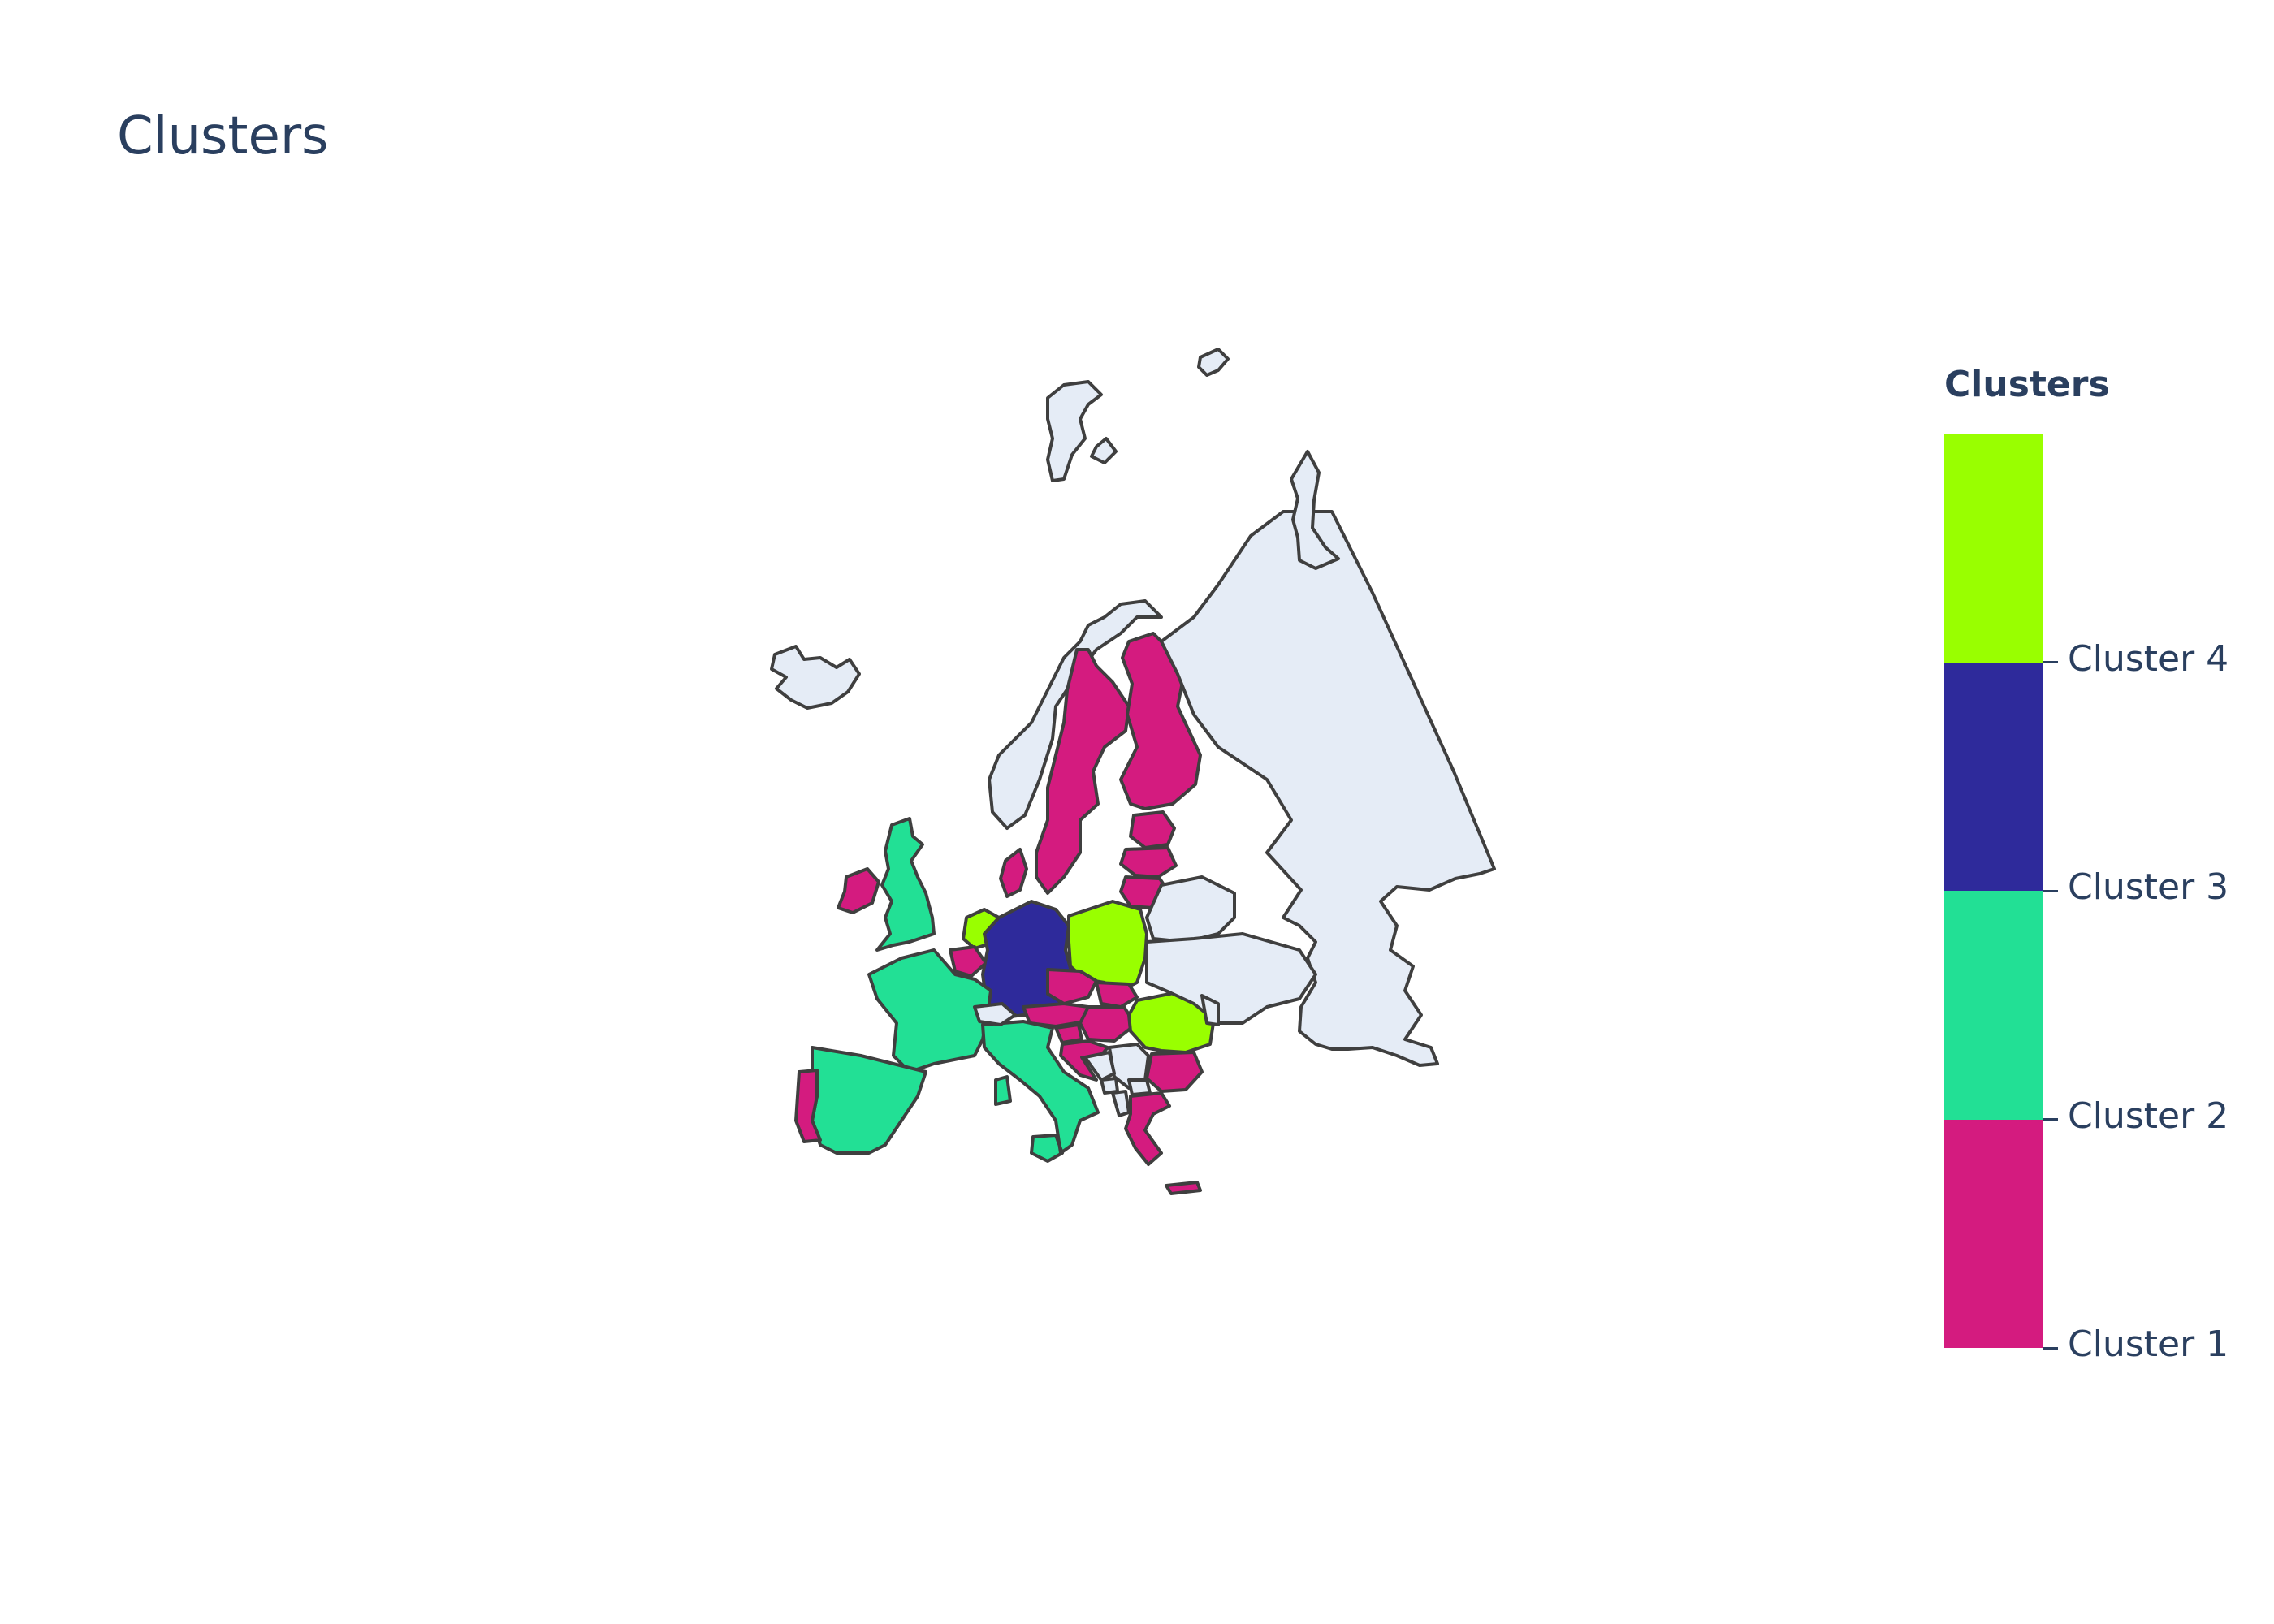 Image resolution: width=2274 pixels, height=1624 pixels. What do you see at coordinates (2148, 1344) in the screenshot?
I see `colorbar-tick-label: Cluster 1` at bounding box center [2148, 1344].